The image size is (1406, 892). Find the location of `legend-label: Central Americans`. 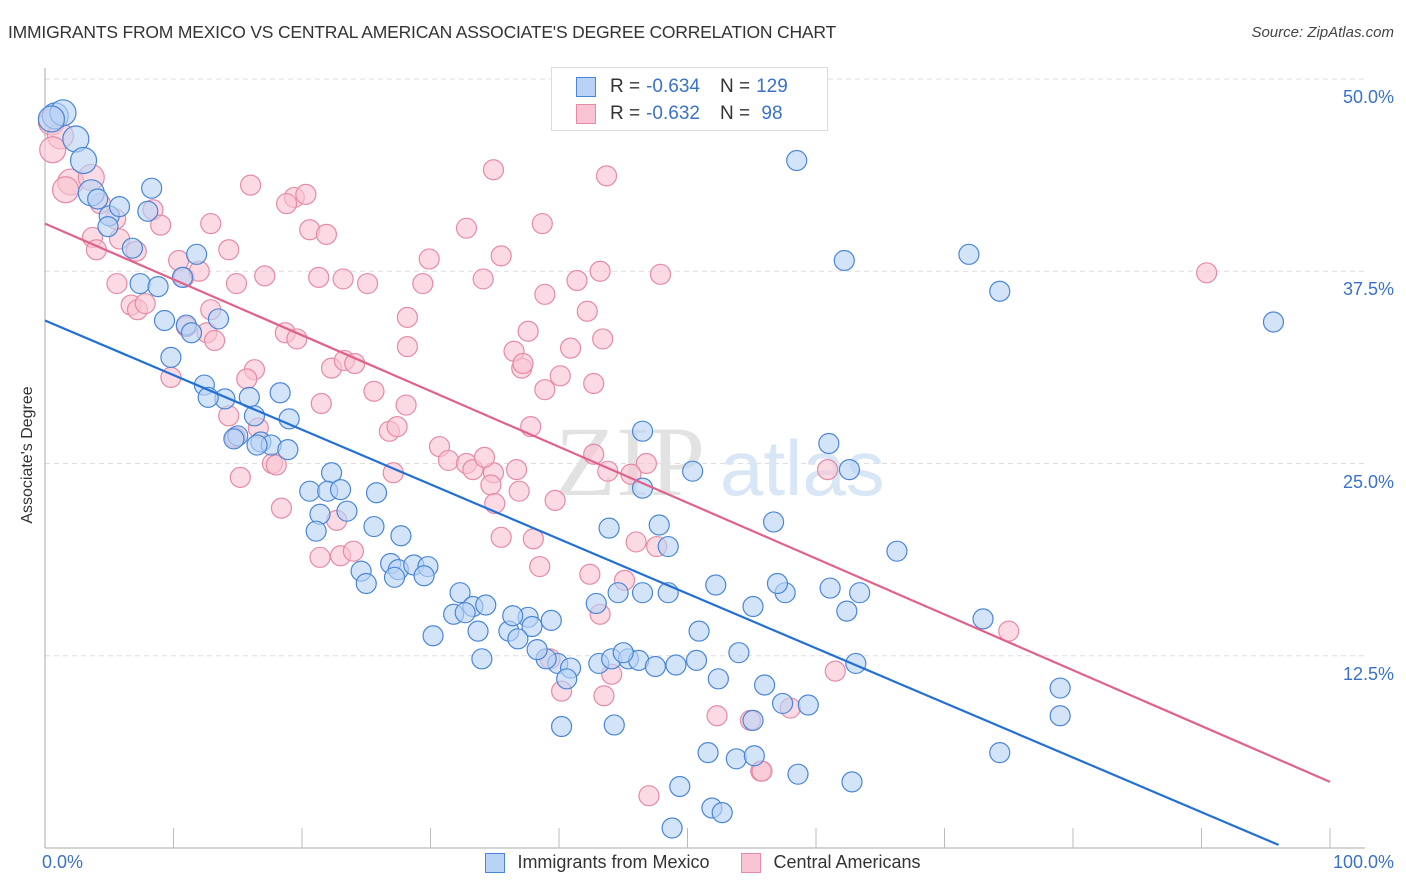

legend-label: Central Americans is located at coordinates (847, 862).